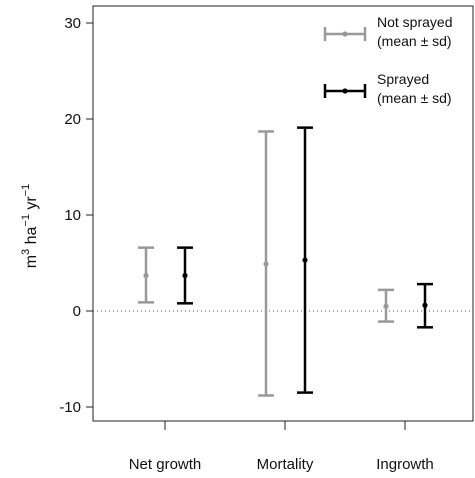 This screenshot has height=478, width=475. Describe the element at coordinates (72, 215) in the screenshot. I see `y-tick-label: 10` at that location.